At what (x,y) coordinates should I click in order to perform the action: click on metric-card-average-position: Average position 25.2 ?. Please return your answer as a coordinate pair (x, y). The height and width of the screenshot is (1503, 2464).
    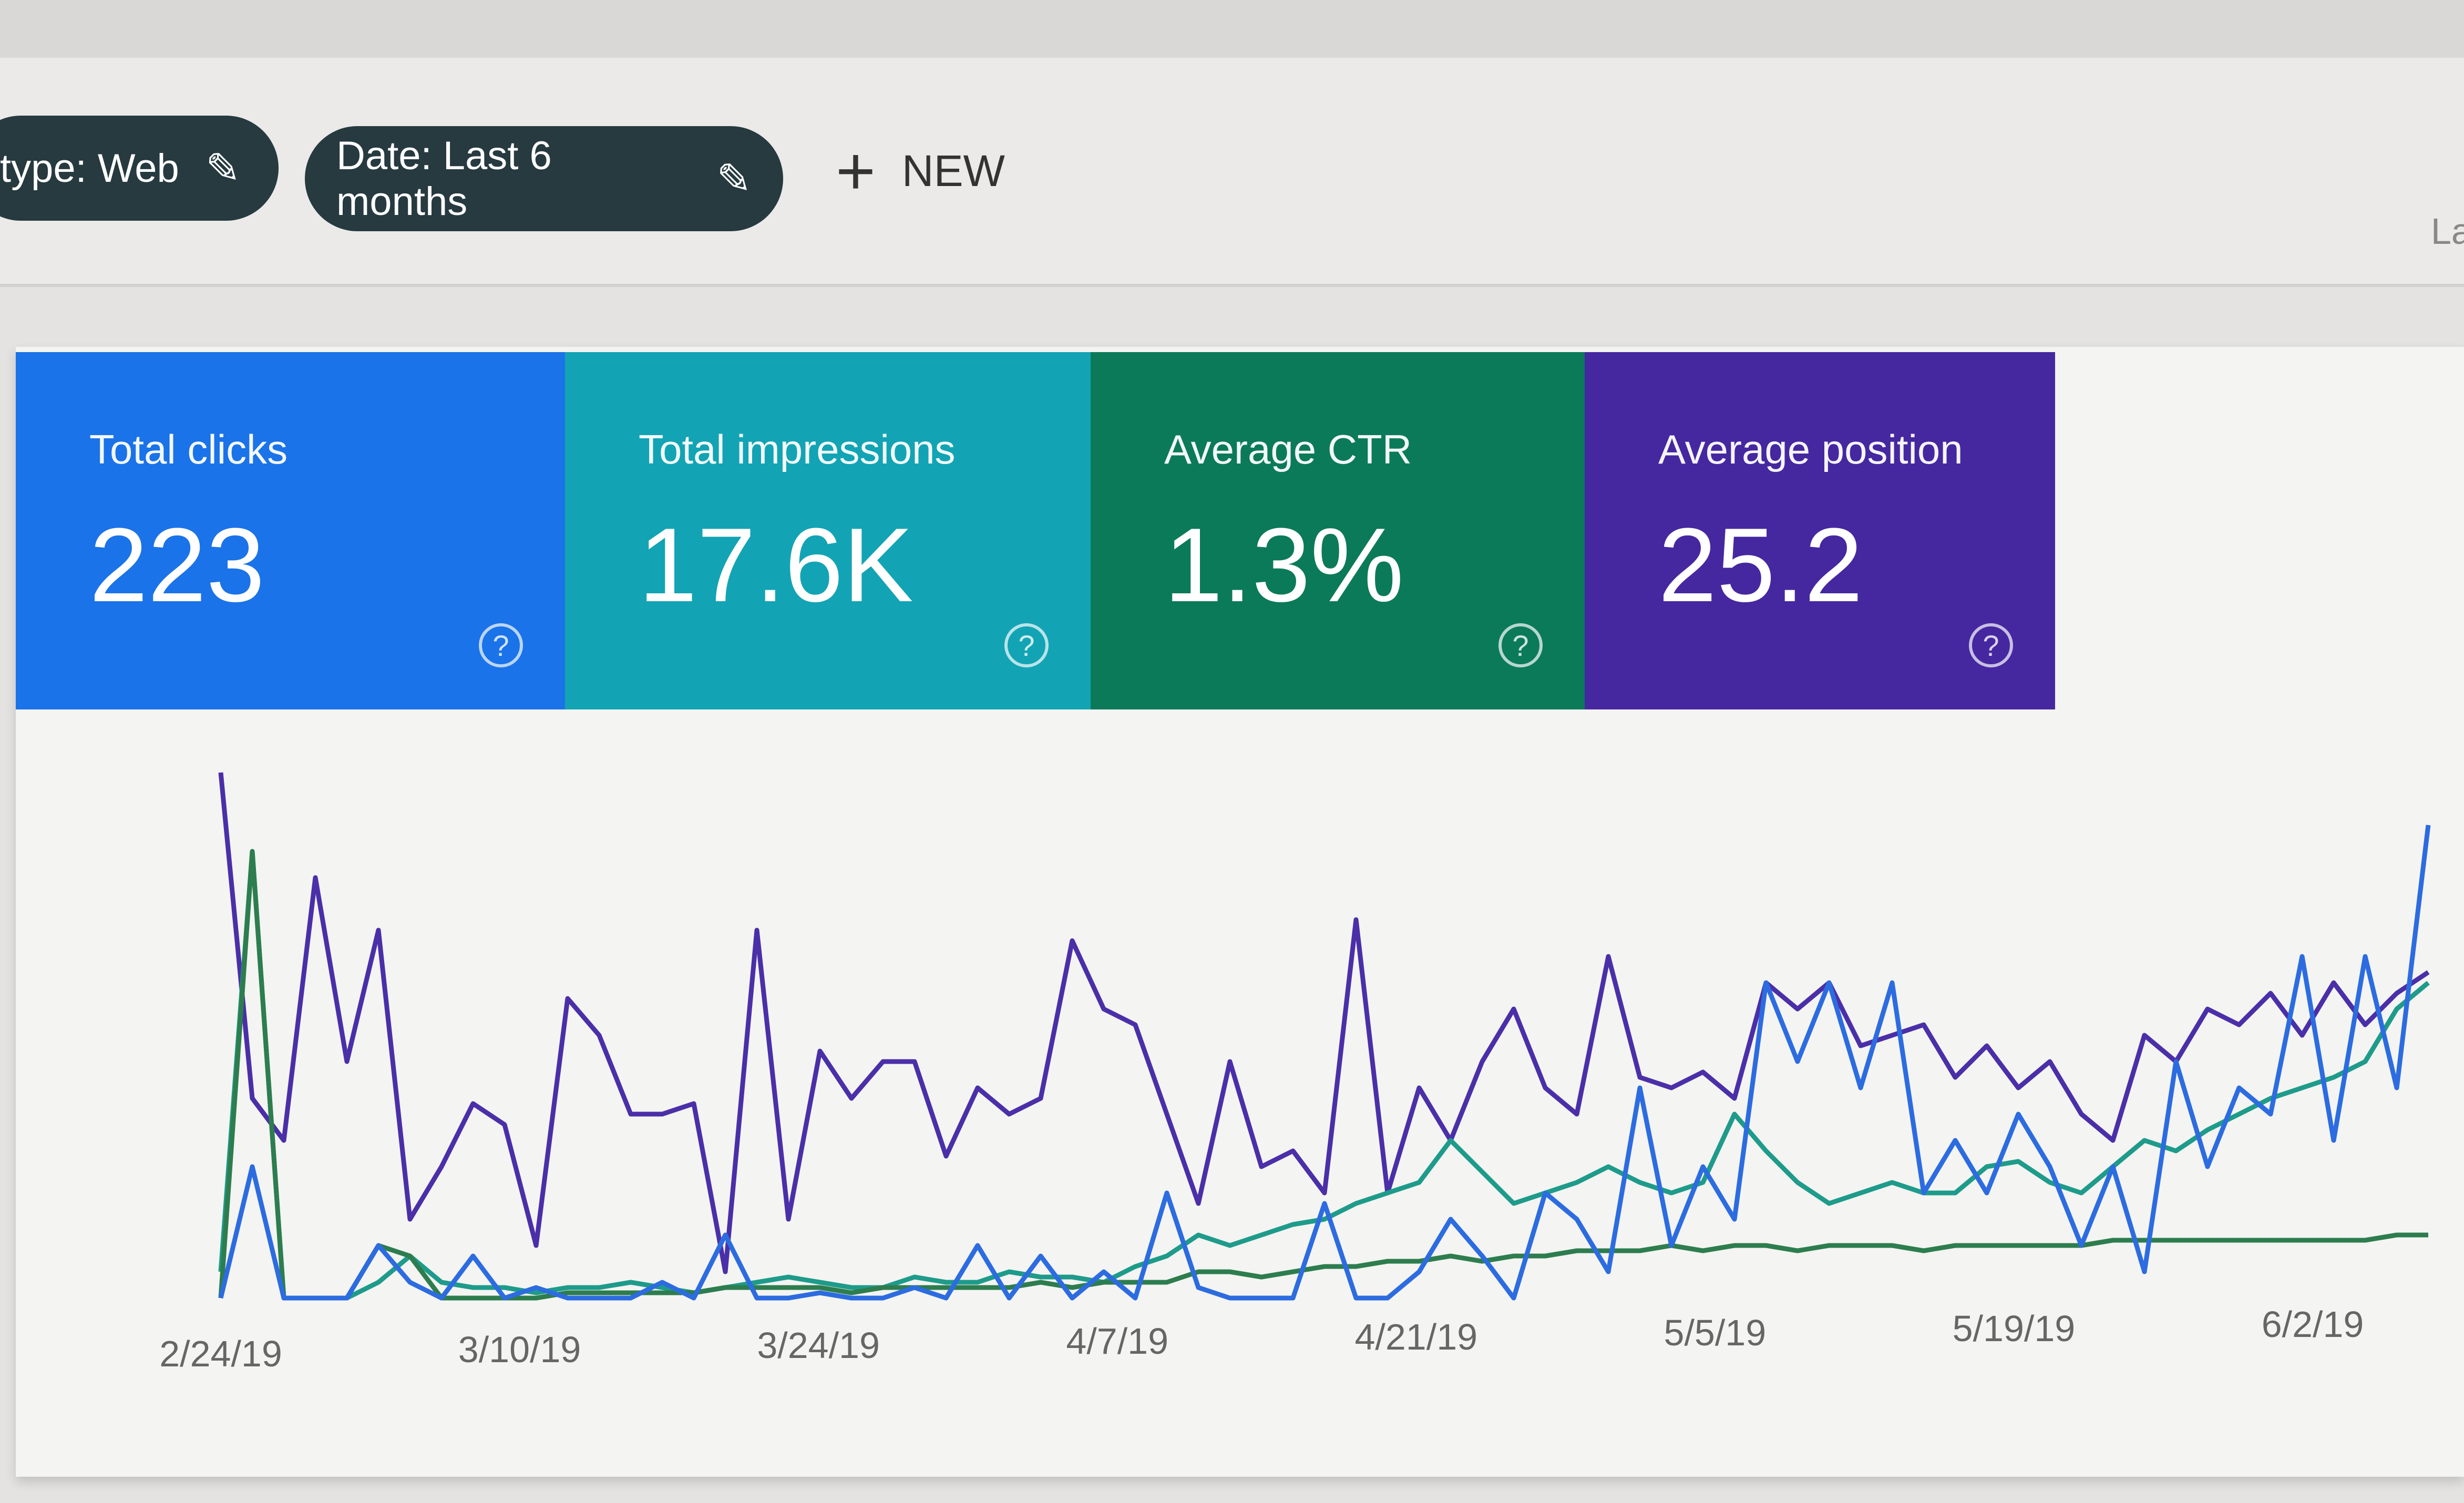
    Looking at the image, I should click on (1820, 531).